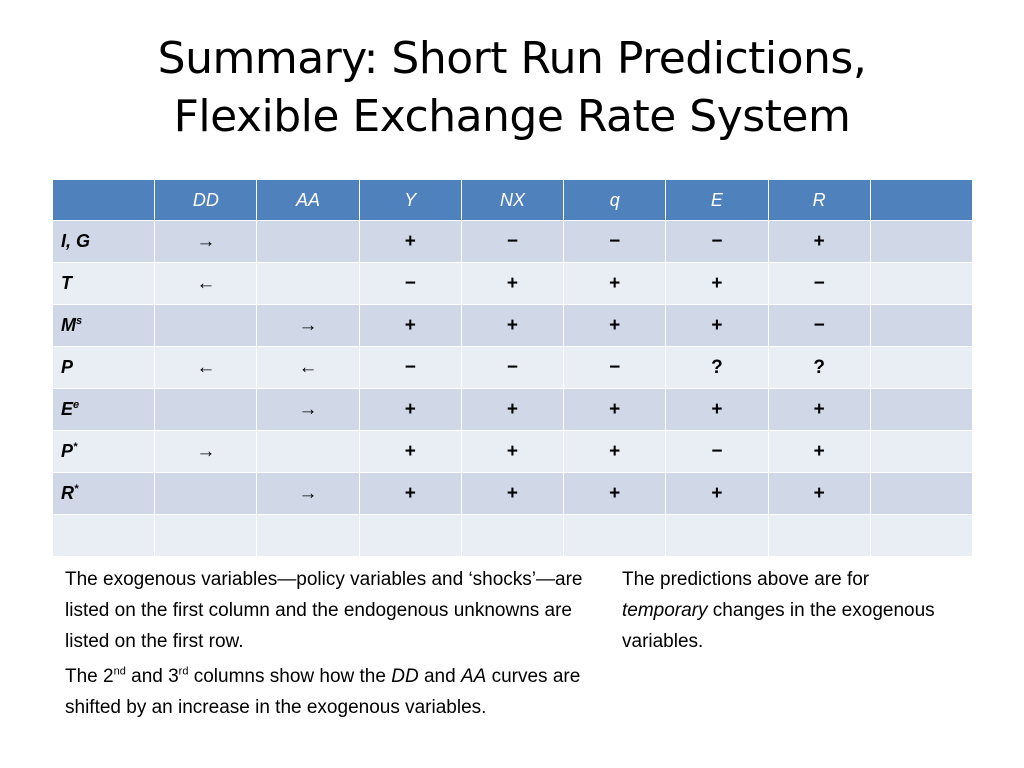  What do you see at coordinates (410, 200) in the screenshot?
I see `header-cell-y: Y` at bounding box center [410, 200].